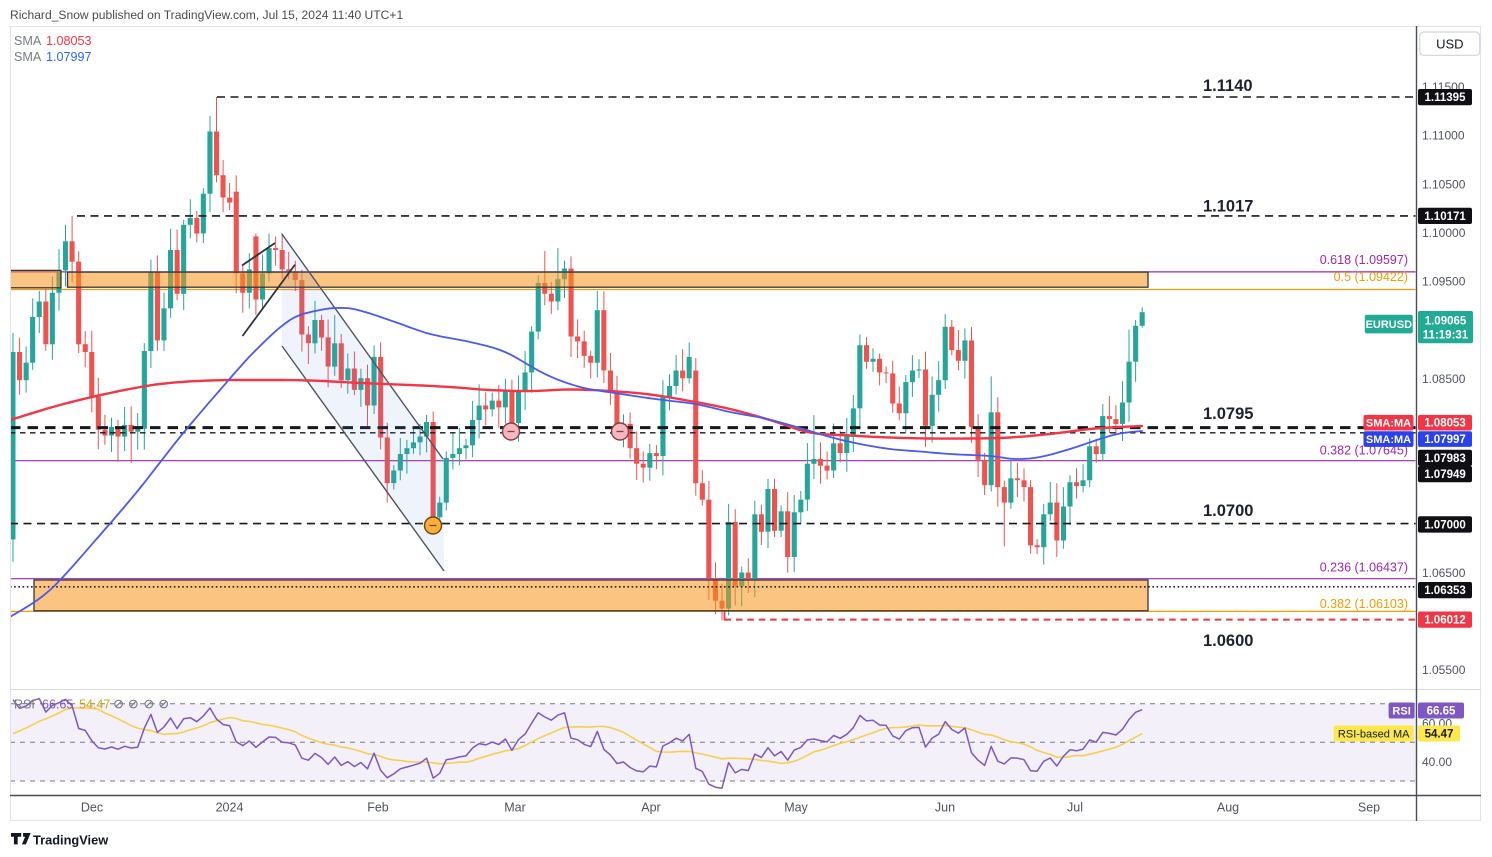 The height and width of the screenshot is (857, 1492). Describe the element at coordinates (1445, 525) in the screenshot. I see `svg-text: 1.07000` at that location.